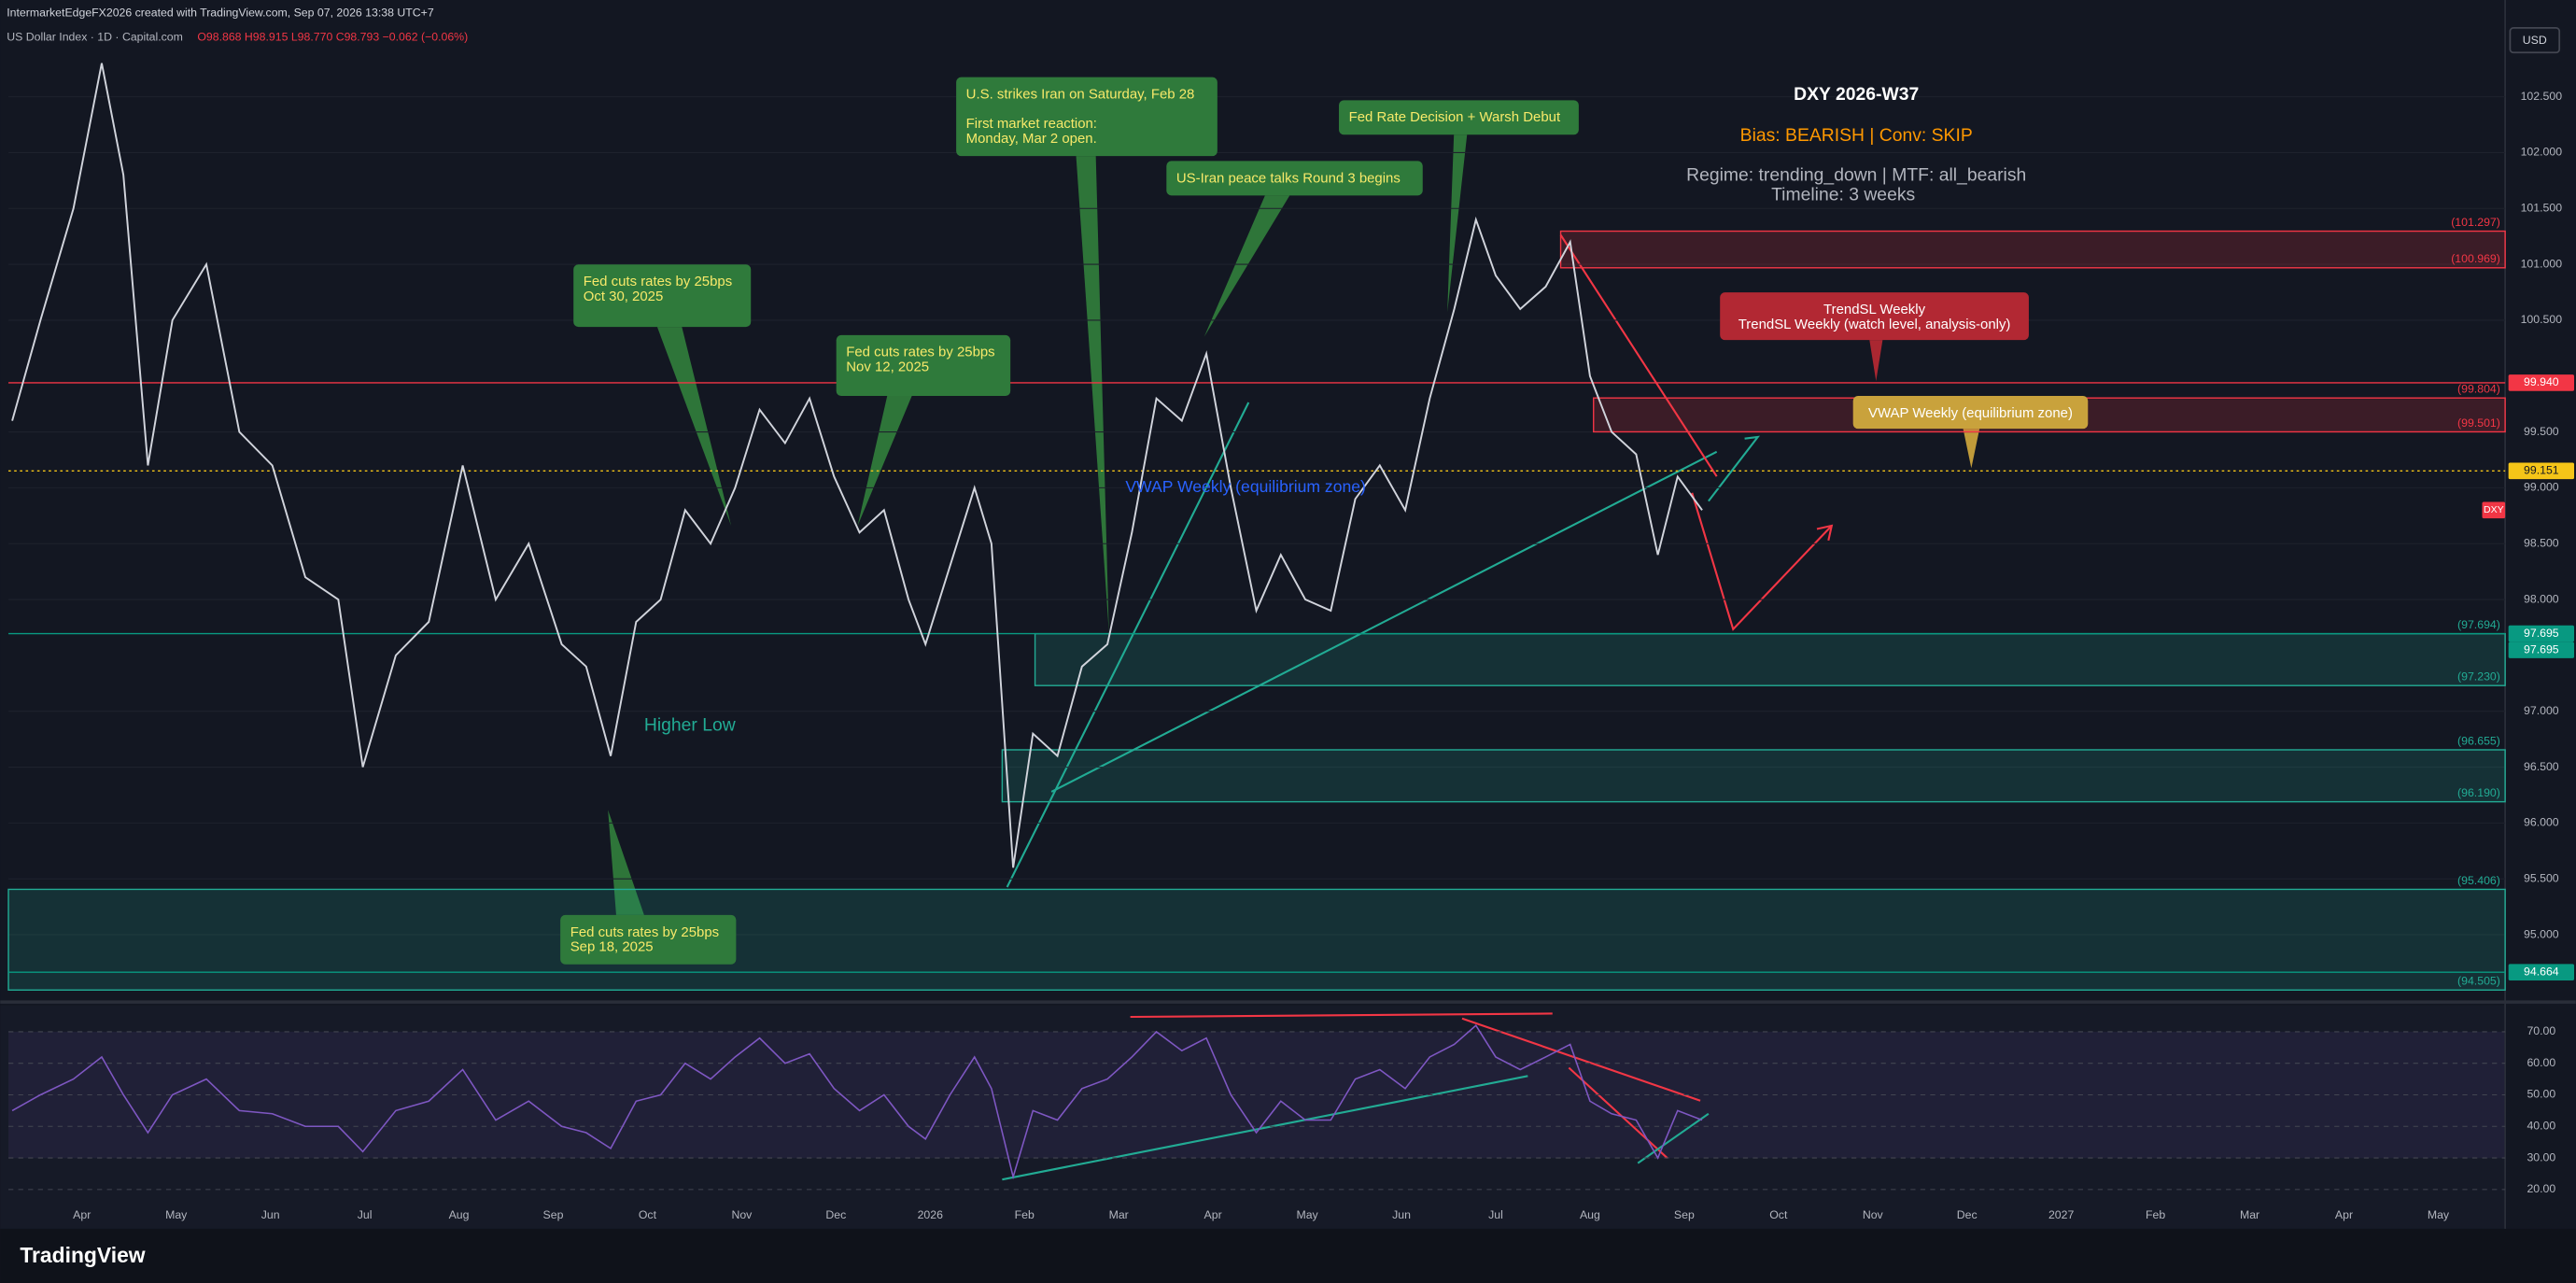  What do you see at coordinates (612, 947) in the screenshot?
I see `annotation-text: Sep 18, 2025` at bounding box center [612, 947].